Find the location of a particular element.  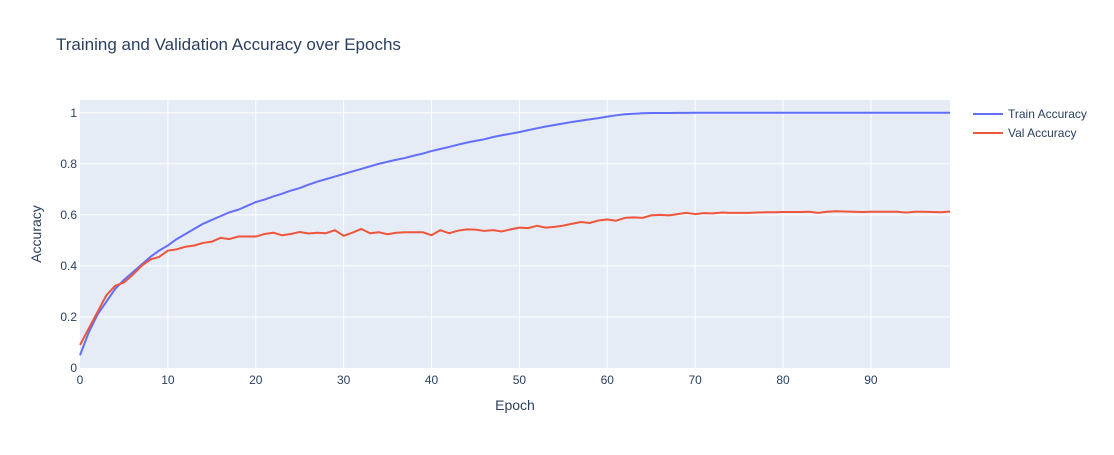

y-tick-label: 0 is located at coordinates (73, 368).